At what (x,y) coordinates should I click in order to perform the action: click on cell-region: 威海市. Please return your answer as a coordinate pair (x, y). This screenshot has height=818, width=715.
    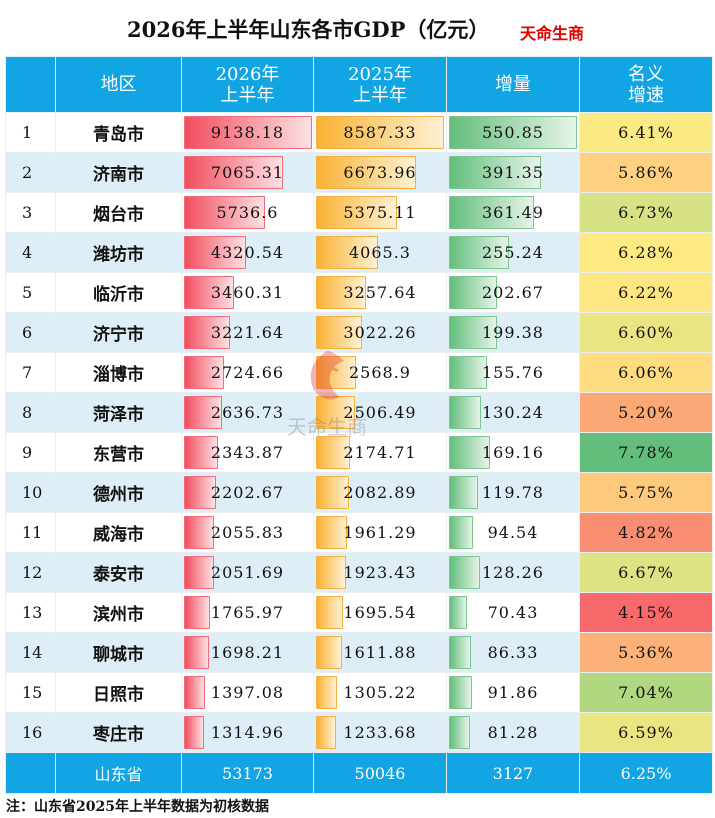
    Looking at the image, I should click on (118, 532).